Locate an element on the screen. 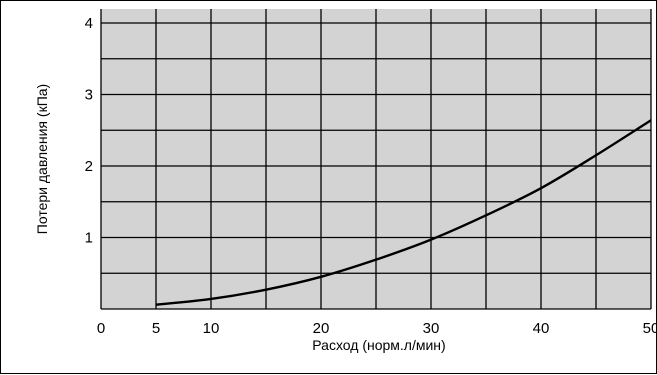  x-tick-label: 10 is located at coordinates (211, 328).